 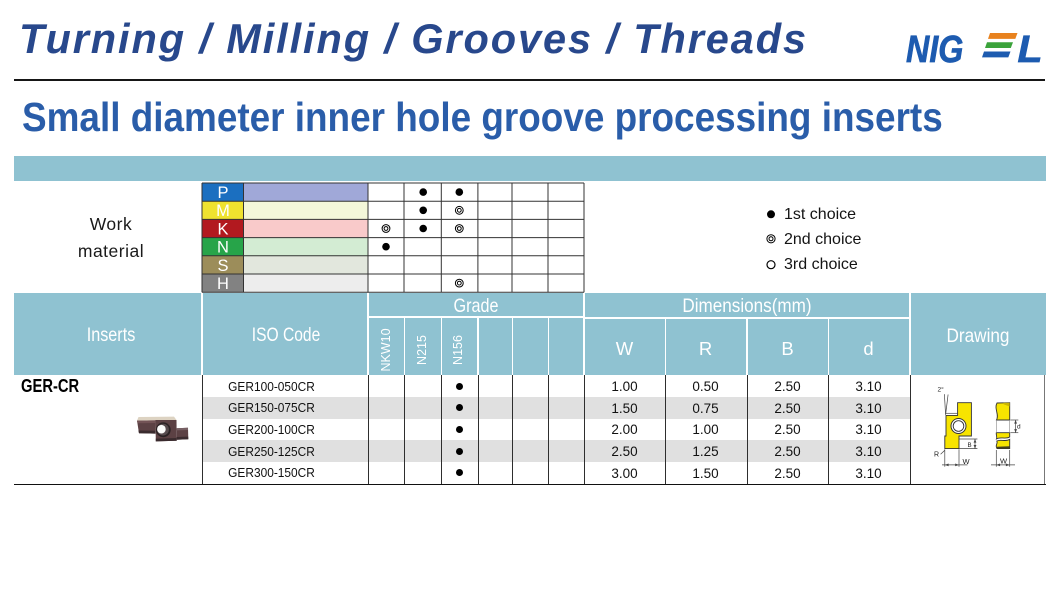 I want to click on svg-text: H, so click(x=223, y=284).